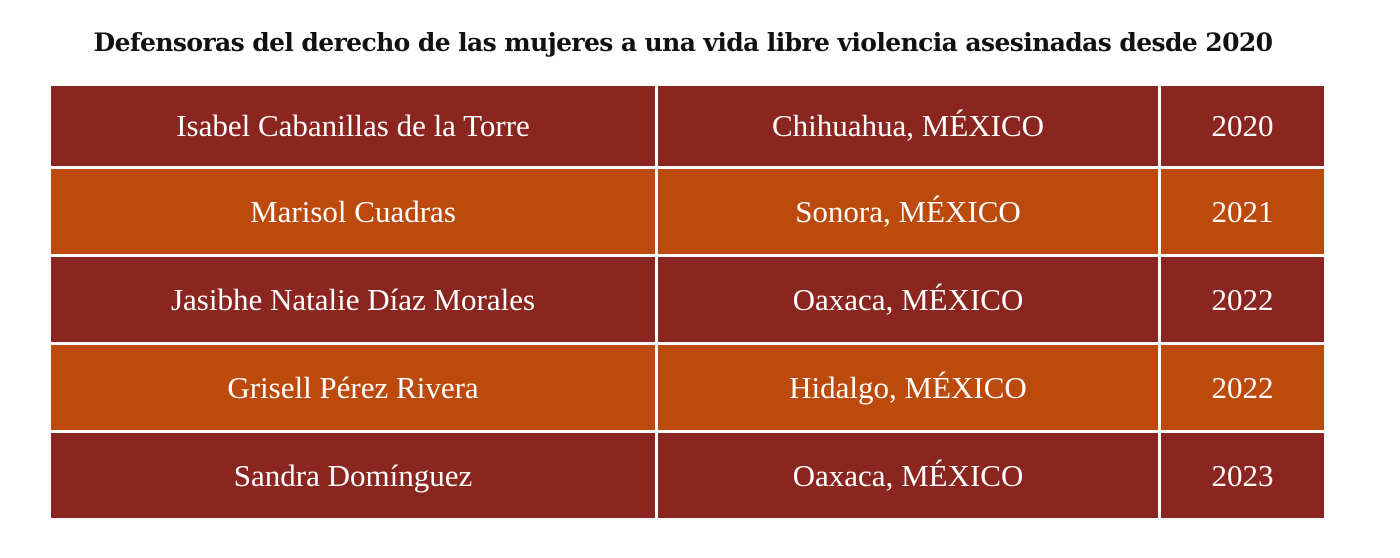 The height and width of the screenshot is (558, 1400). What do you see at coordinates (906, 387) in the screenshot?
I see `place-cell: Hidalgo, MÉXICO` at bounding box center [906, 387].